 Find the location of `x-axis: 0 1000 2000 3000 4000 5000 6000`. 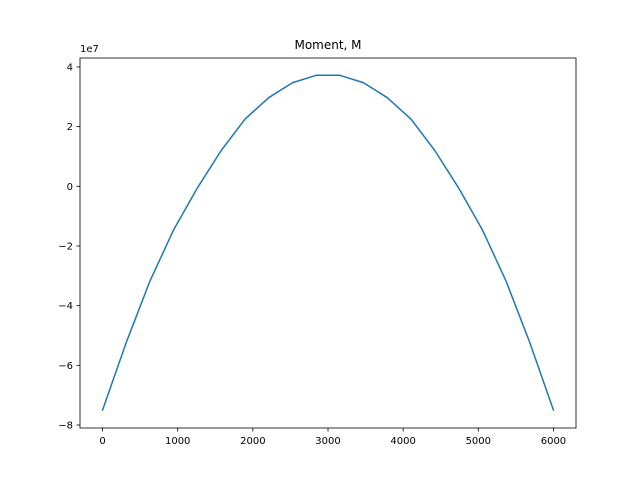

x-axis: 0 1000 2000 3000 4000 5000 6000 is located at coordinates (332, 437).